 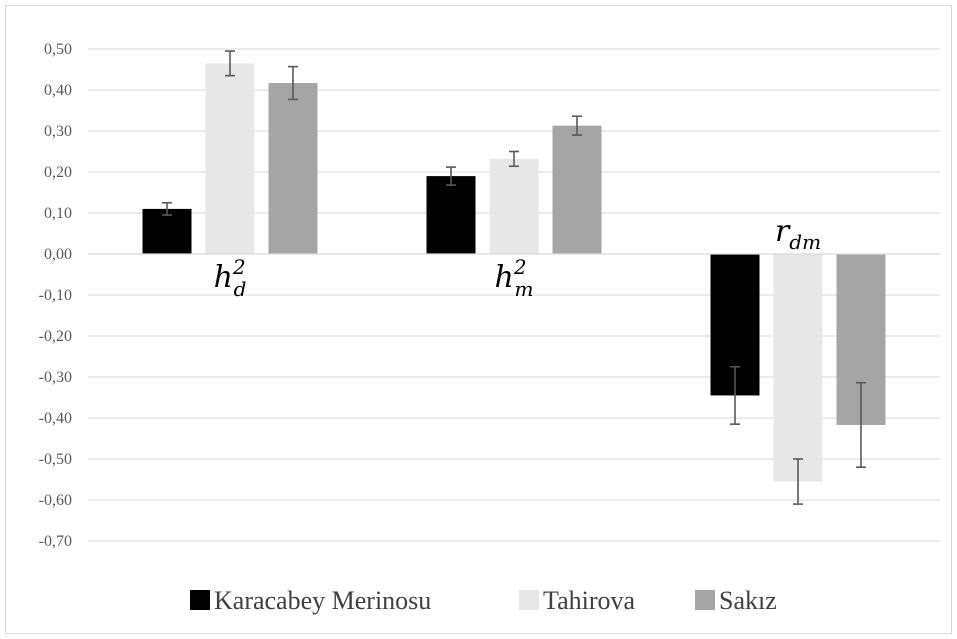 What do you see at coordinates (58, 49) in the screenshot?
I see `y-tick-label: 0,50` at bounding box center [58, 49].